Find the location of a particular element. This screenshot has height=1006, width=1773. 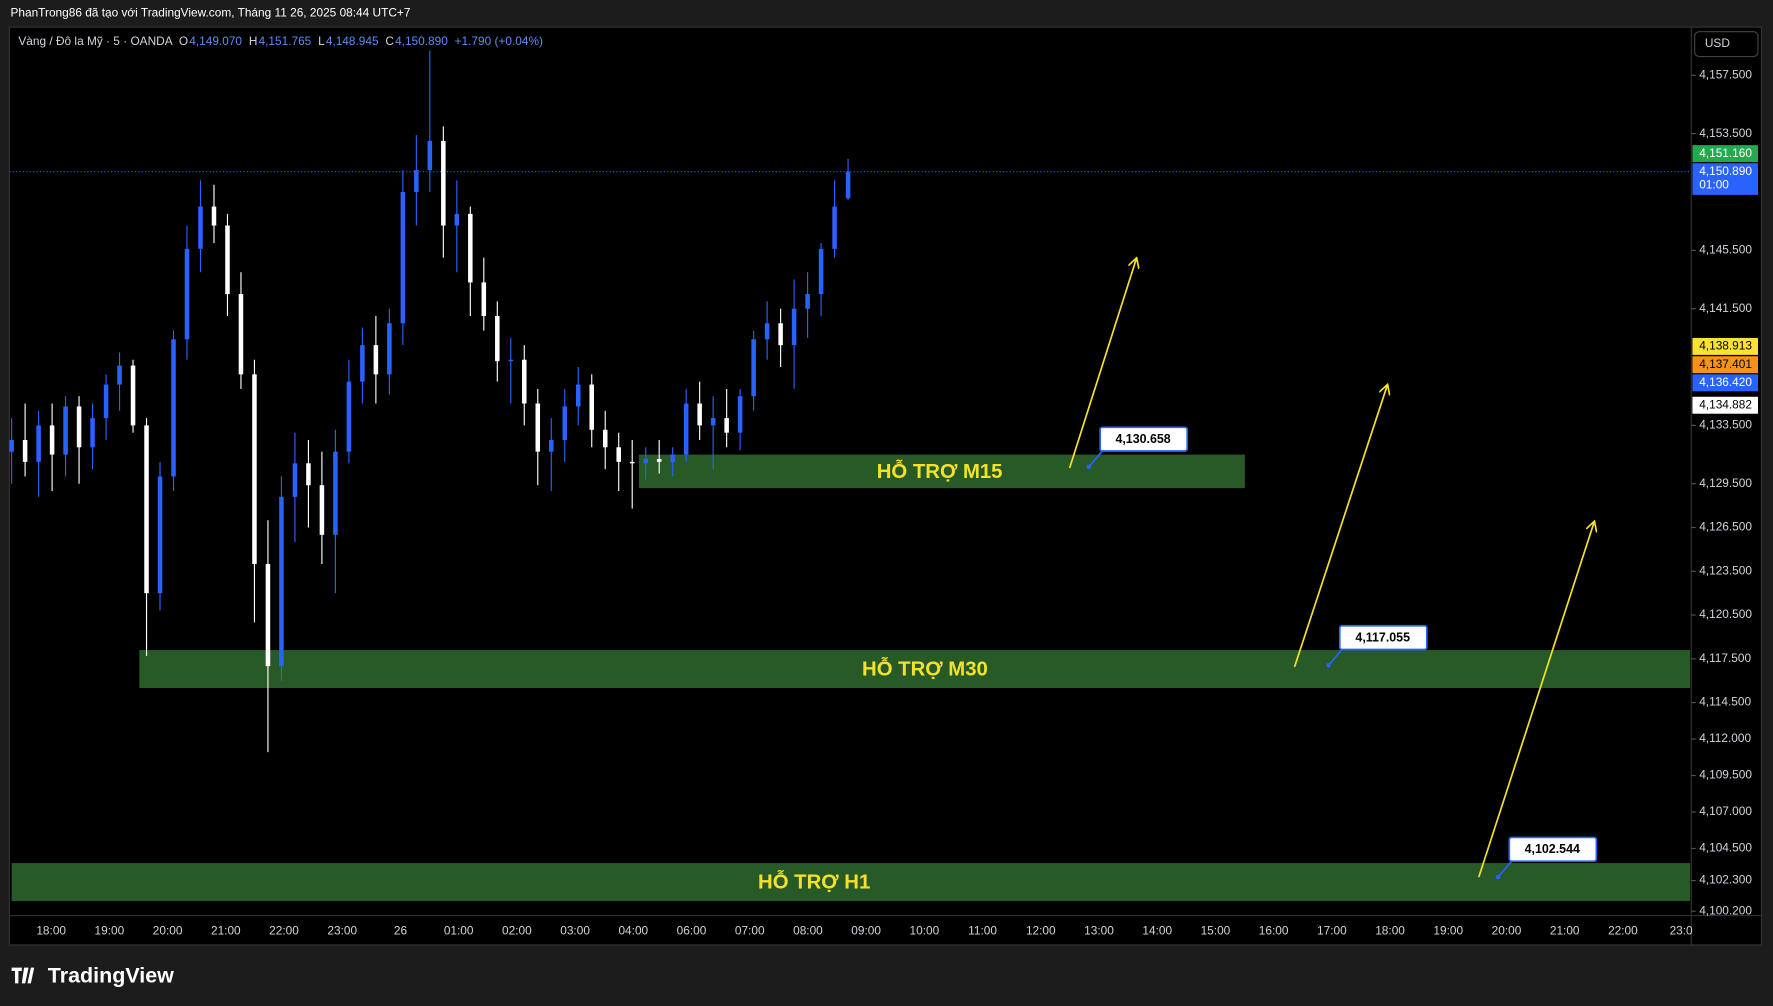

ohlc-key: O is located at coordinates (183, 41).